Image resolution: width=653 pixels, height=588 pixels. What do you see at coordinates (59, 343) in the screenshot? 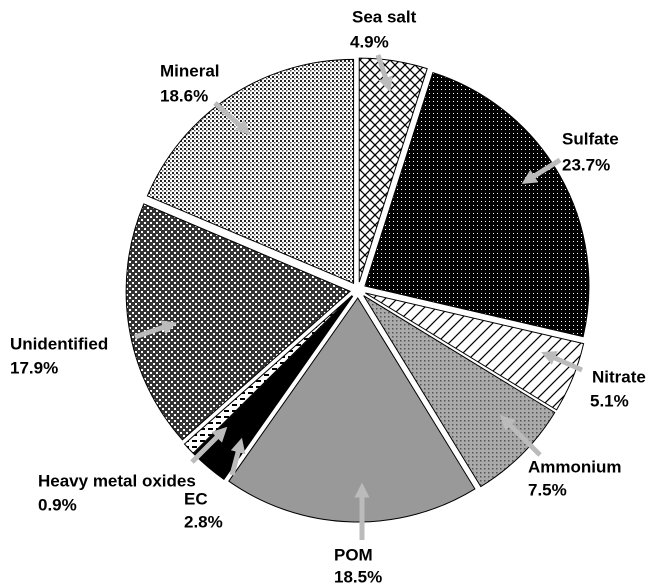
I see `slice-label: Unidentified` at bounding box center [59, 343].